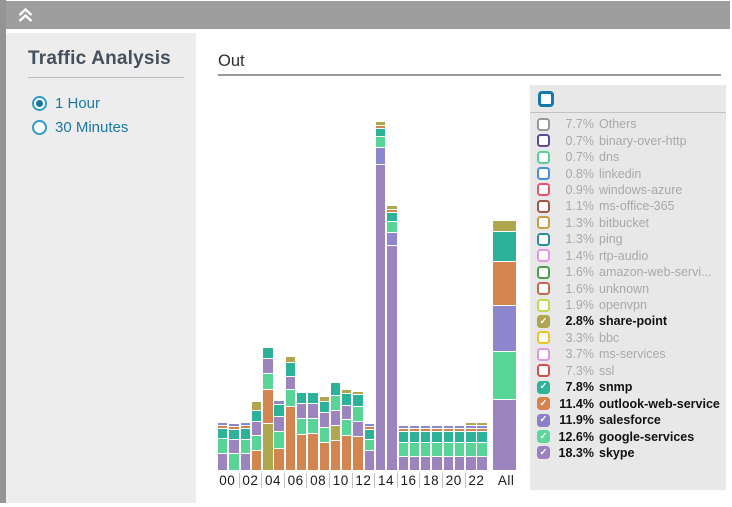  Describe the element at coordinates (620, 173) in the screenshot. I see `legend-label: linkedin` at that location.